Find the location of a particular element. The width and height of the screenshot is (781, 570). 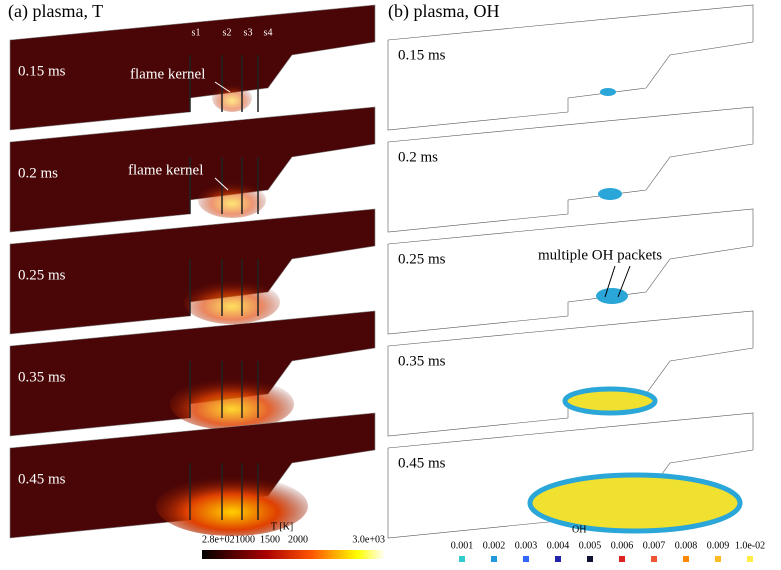

colorbar-label: T [K] is located at coordinates (282, 526).